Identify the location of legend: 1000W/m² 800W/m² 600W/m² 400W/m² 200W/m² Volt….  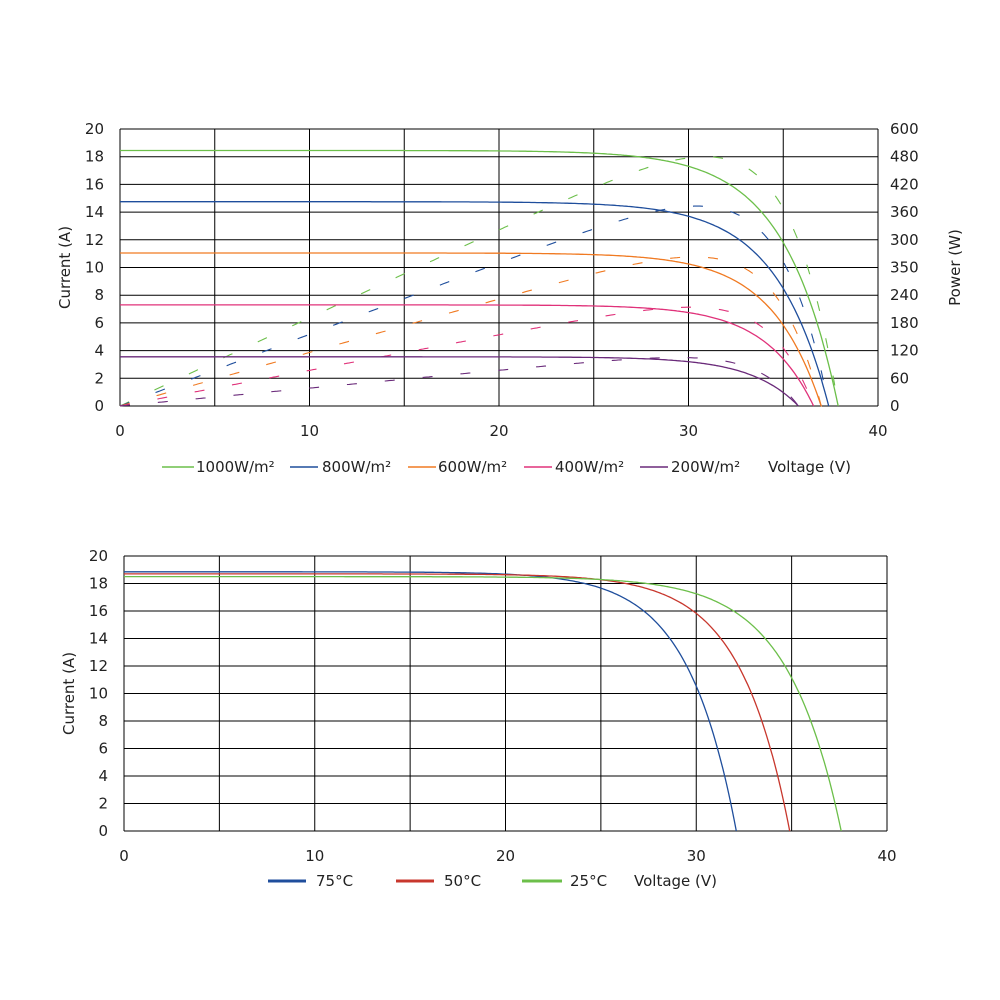
(506, 467).